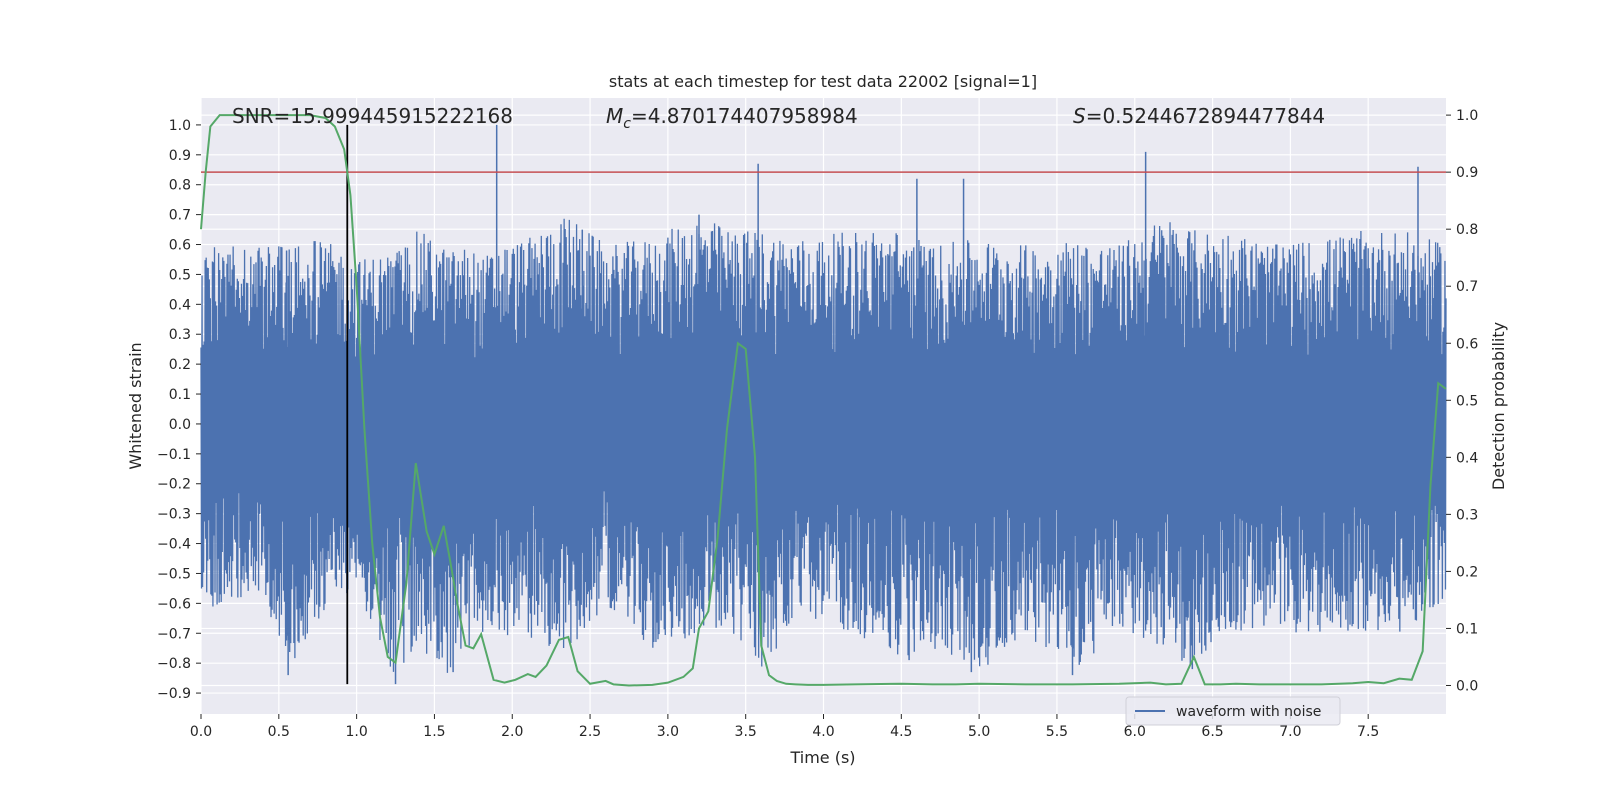  What do you see at coordinates (1498, 406) in the screenshot?
I see `y-axis-label-right: Detection probability` at bounding box center [1498, 406].